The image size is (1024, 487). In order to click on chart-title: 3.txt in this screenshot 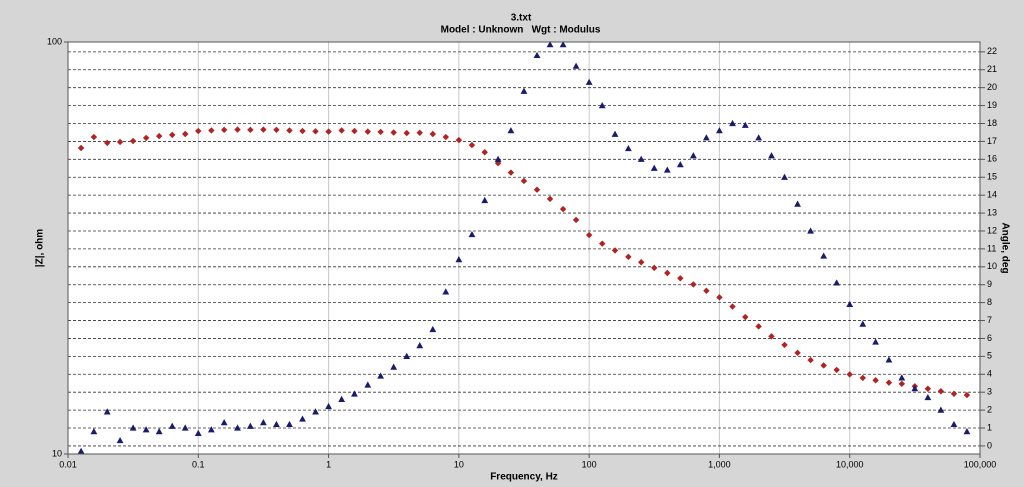, I will do `click(521, 18)`.